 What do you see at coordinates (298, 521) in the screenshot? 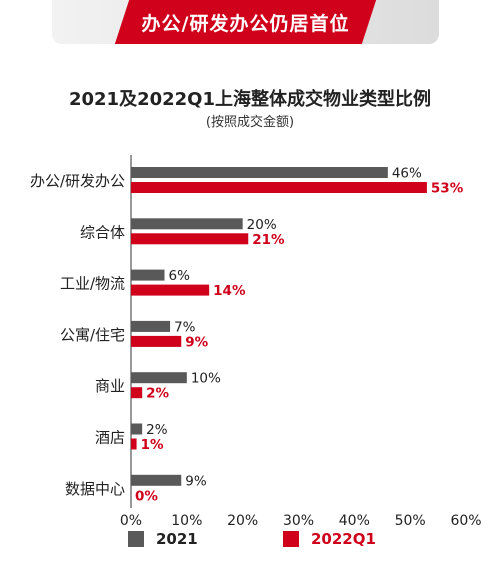
I see `x-tick-label: 30%` at bounding box center [298, 521].